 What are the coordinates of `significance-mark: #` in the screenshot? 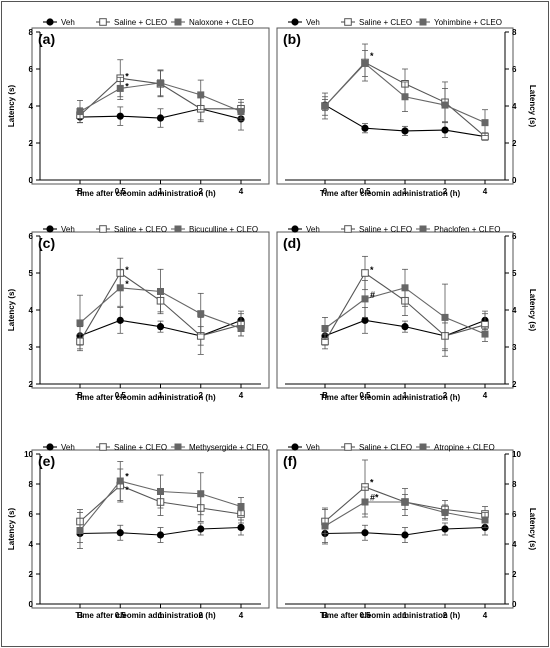 It's located at (372, 295).